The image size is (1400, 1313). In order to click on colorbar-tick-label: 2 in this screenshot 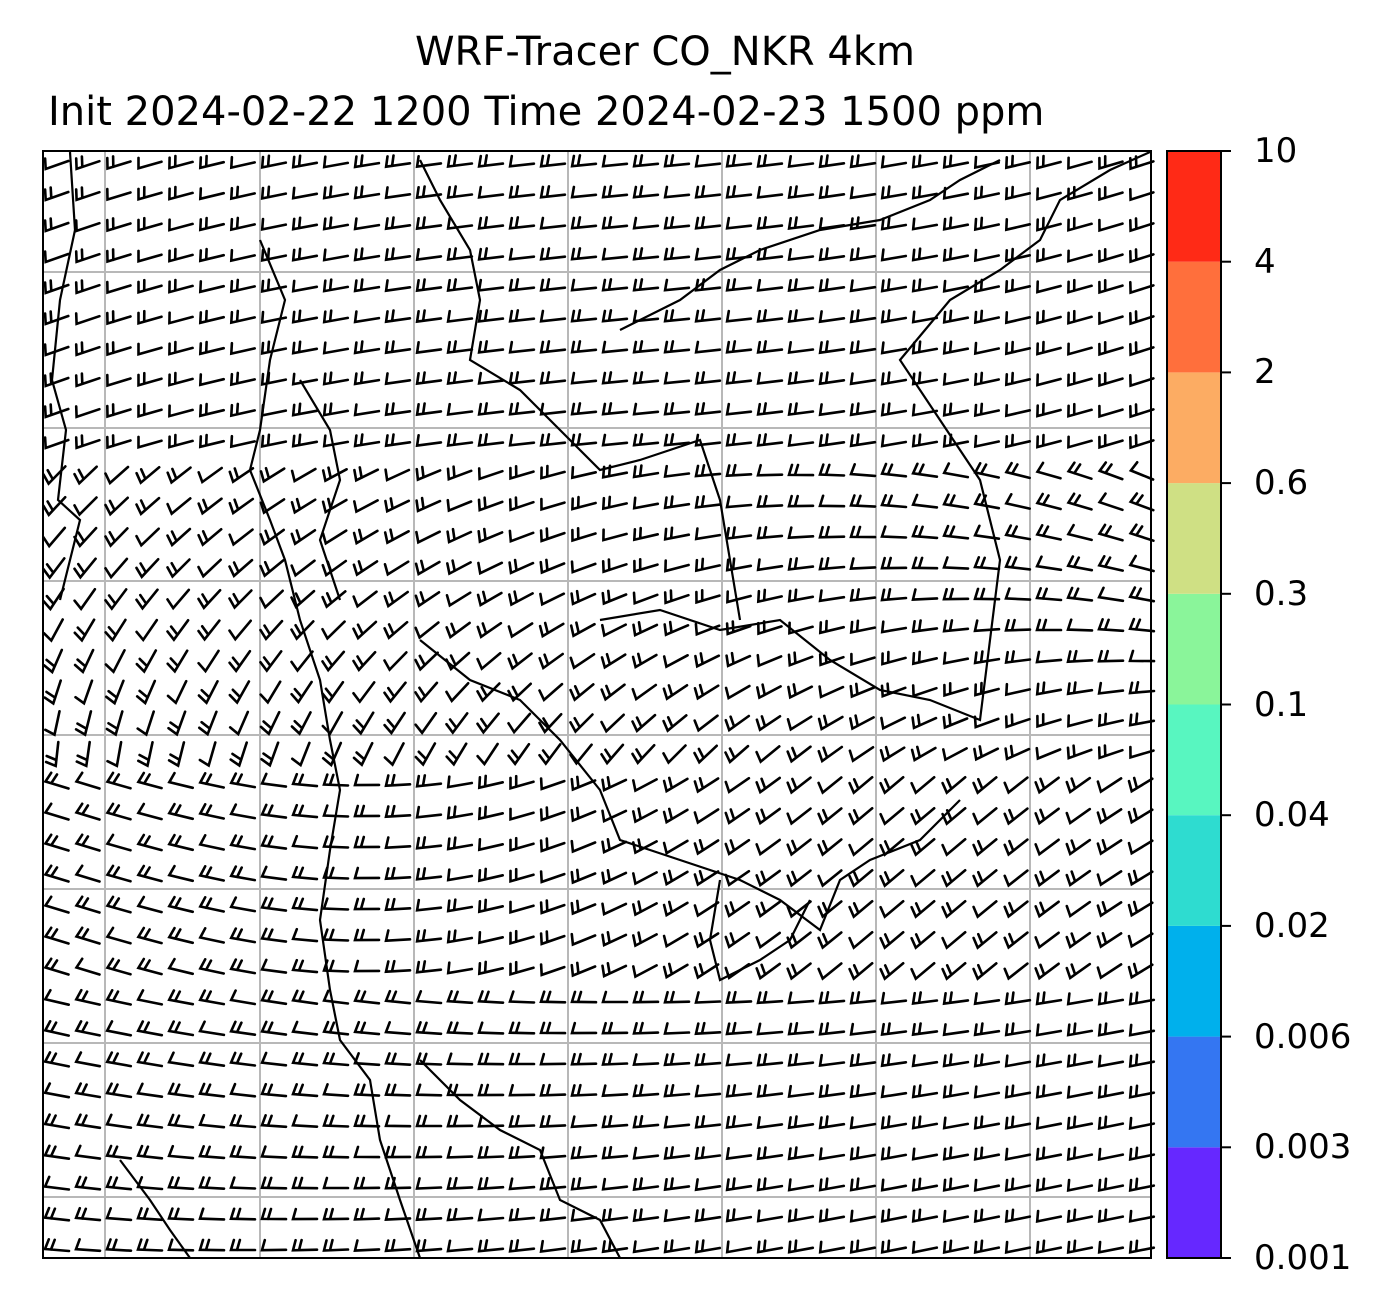, I will do `click(1265, 372)`.